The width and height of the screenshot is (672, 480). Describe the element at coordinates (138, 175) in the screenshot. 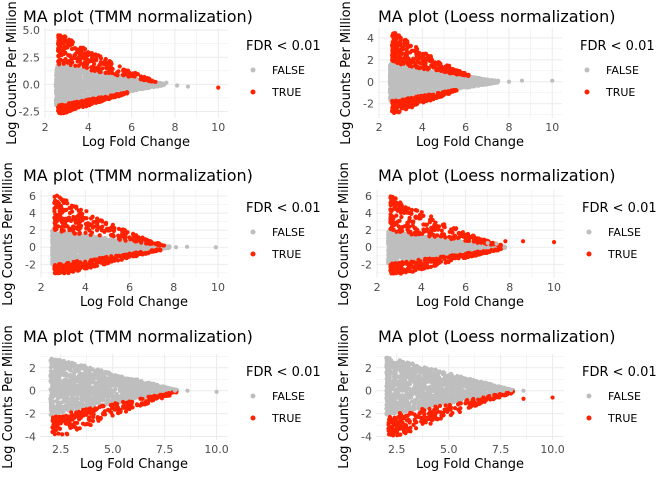

I see `panel-title: MA plot (TMM normalization)` at that location.